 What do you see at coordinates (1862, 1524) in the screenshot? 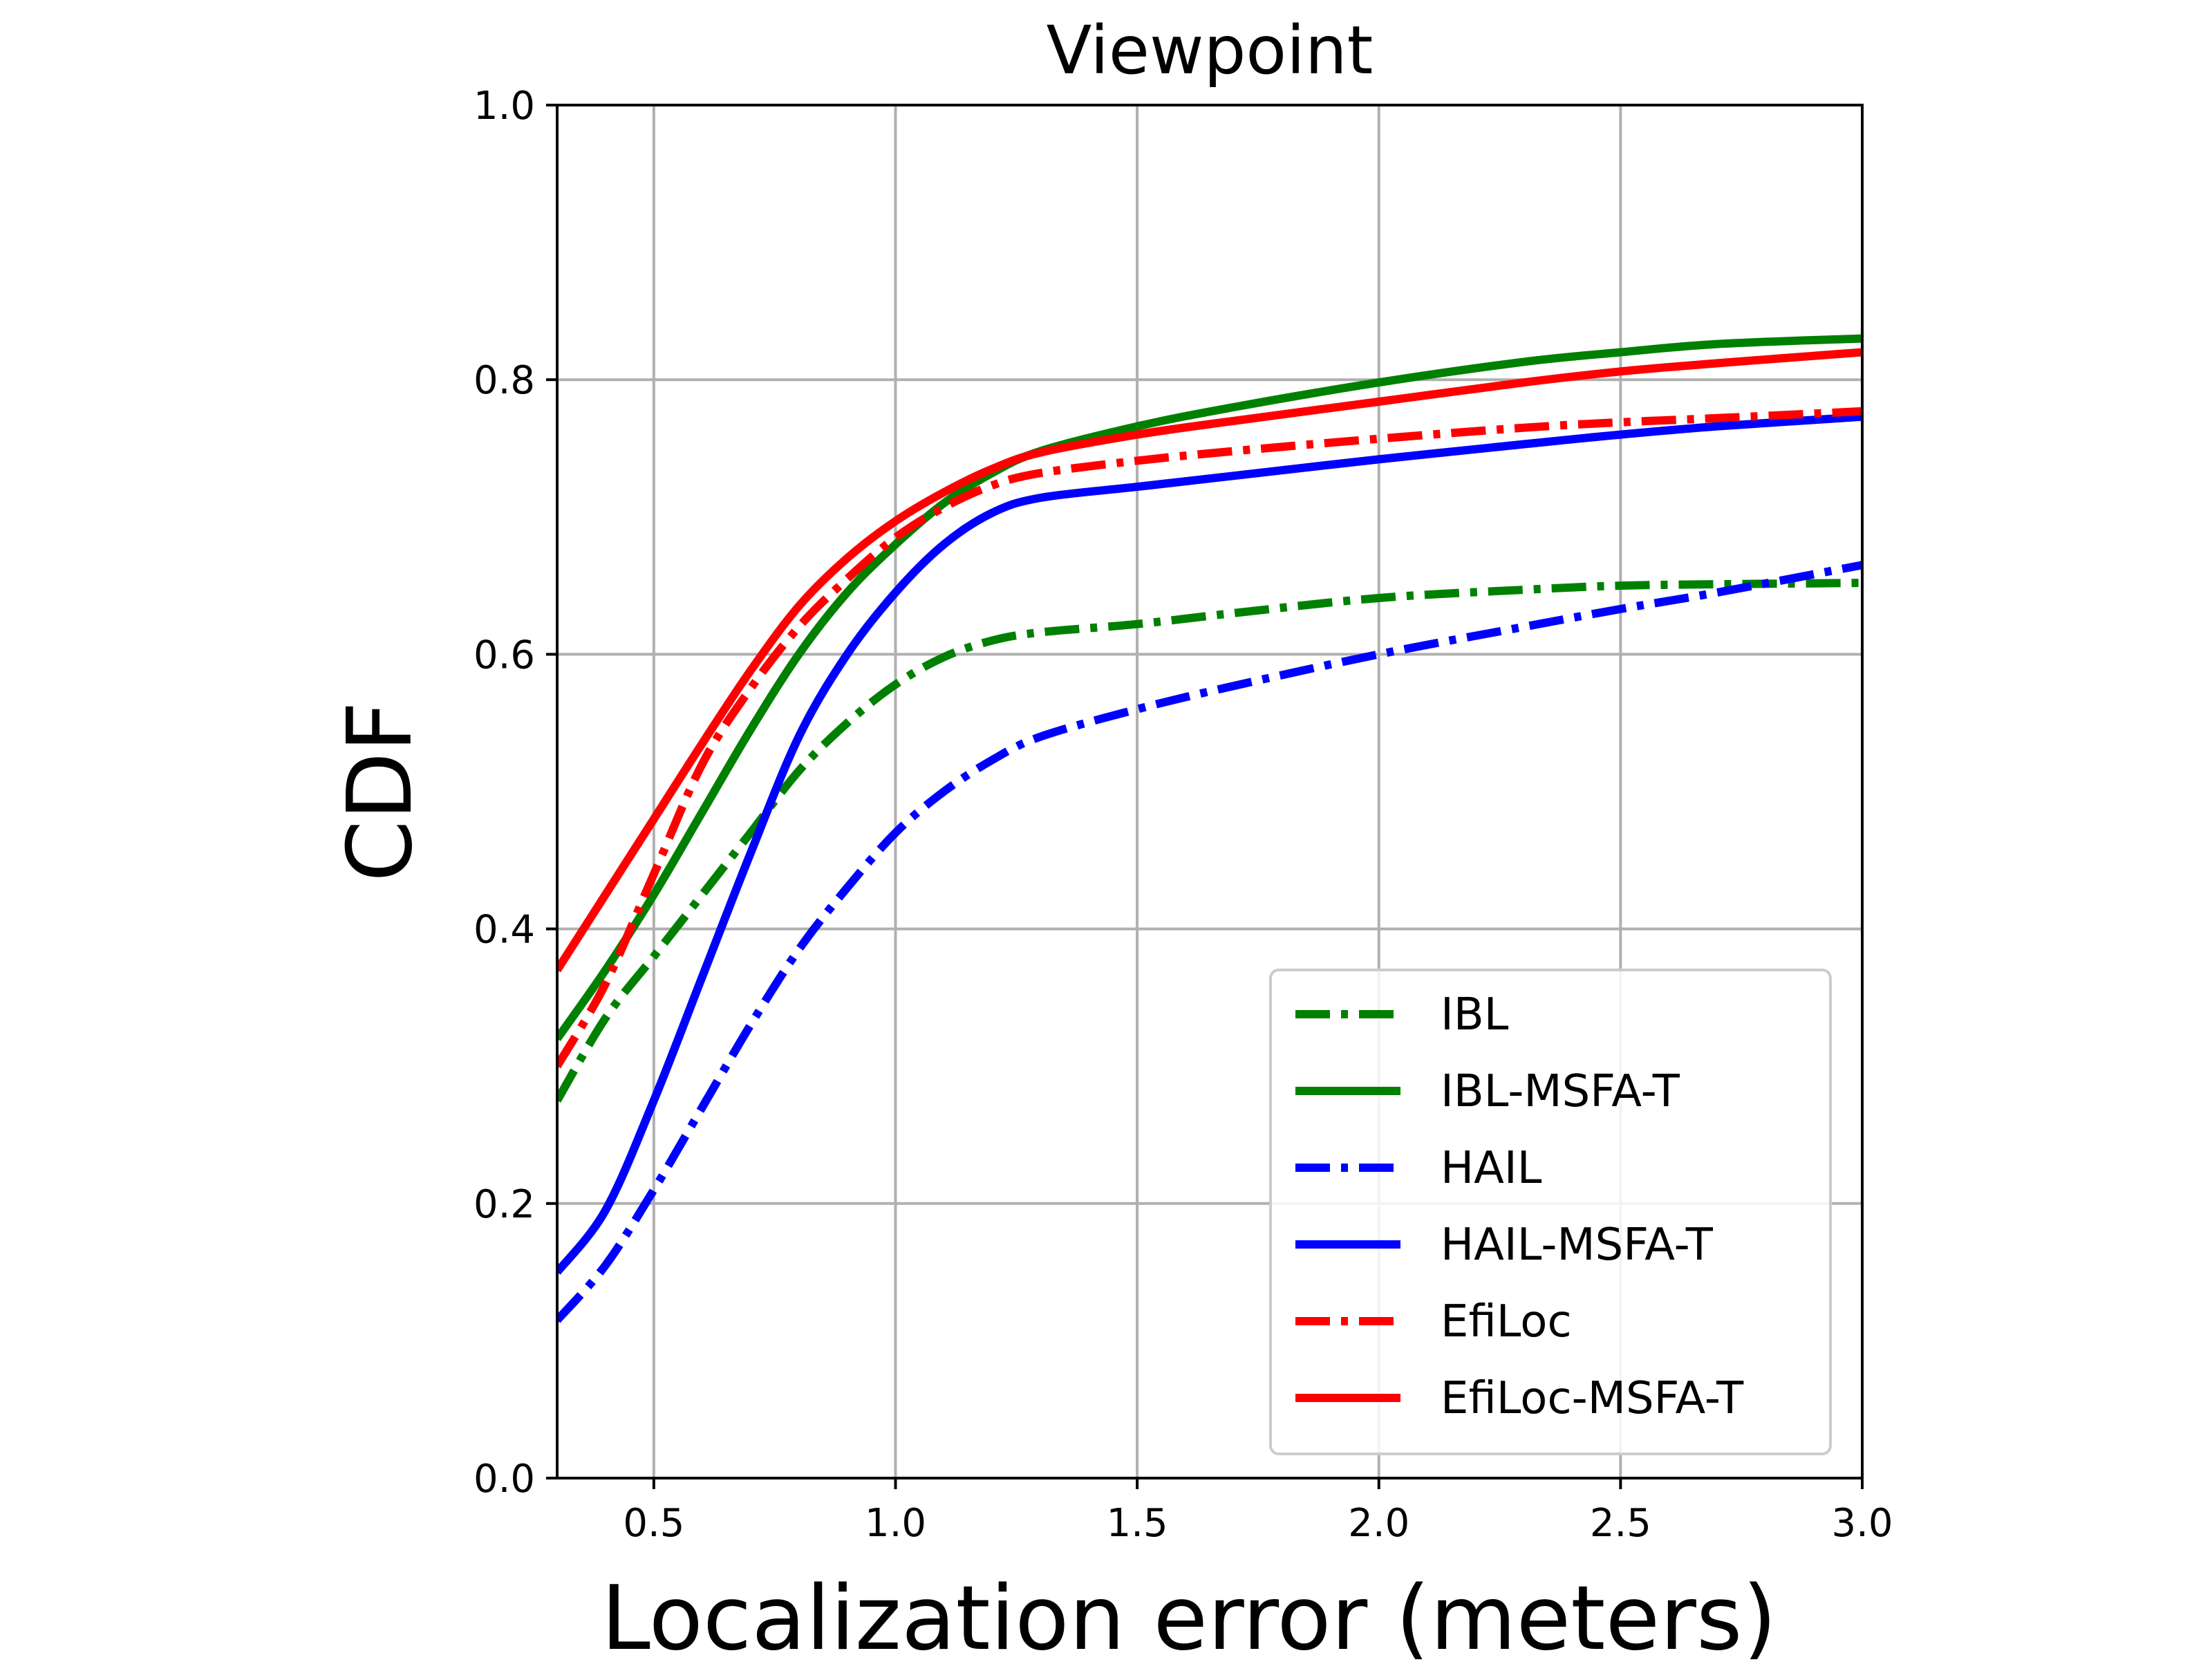
I see `x-tick-label: 3.0` at bounding box center [1862, 1524].